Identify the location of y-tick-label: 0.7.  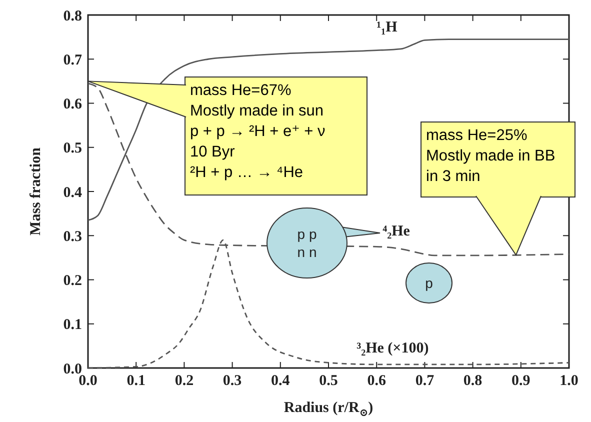
(72, 60).